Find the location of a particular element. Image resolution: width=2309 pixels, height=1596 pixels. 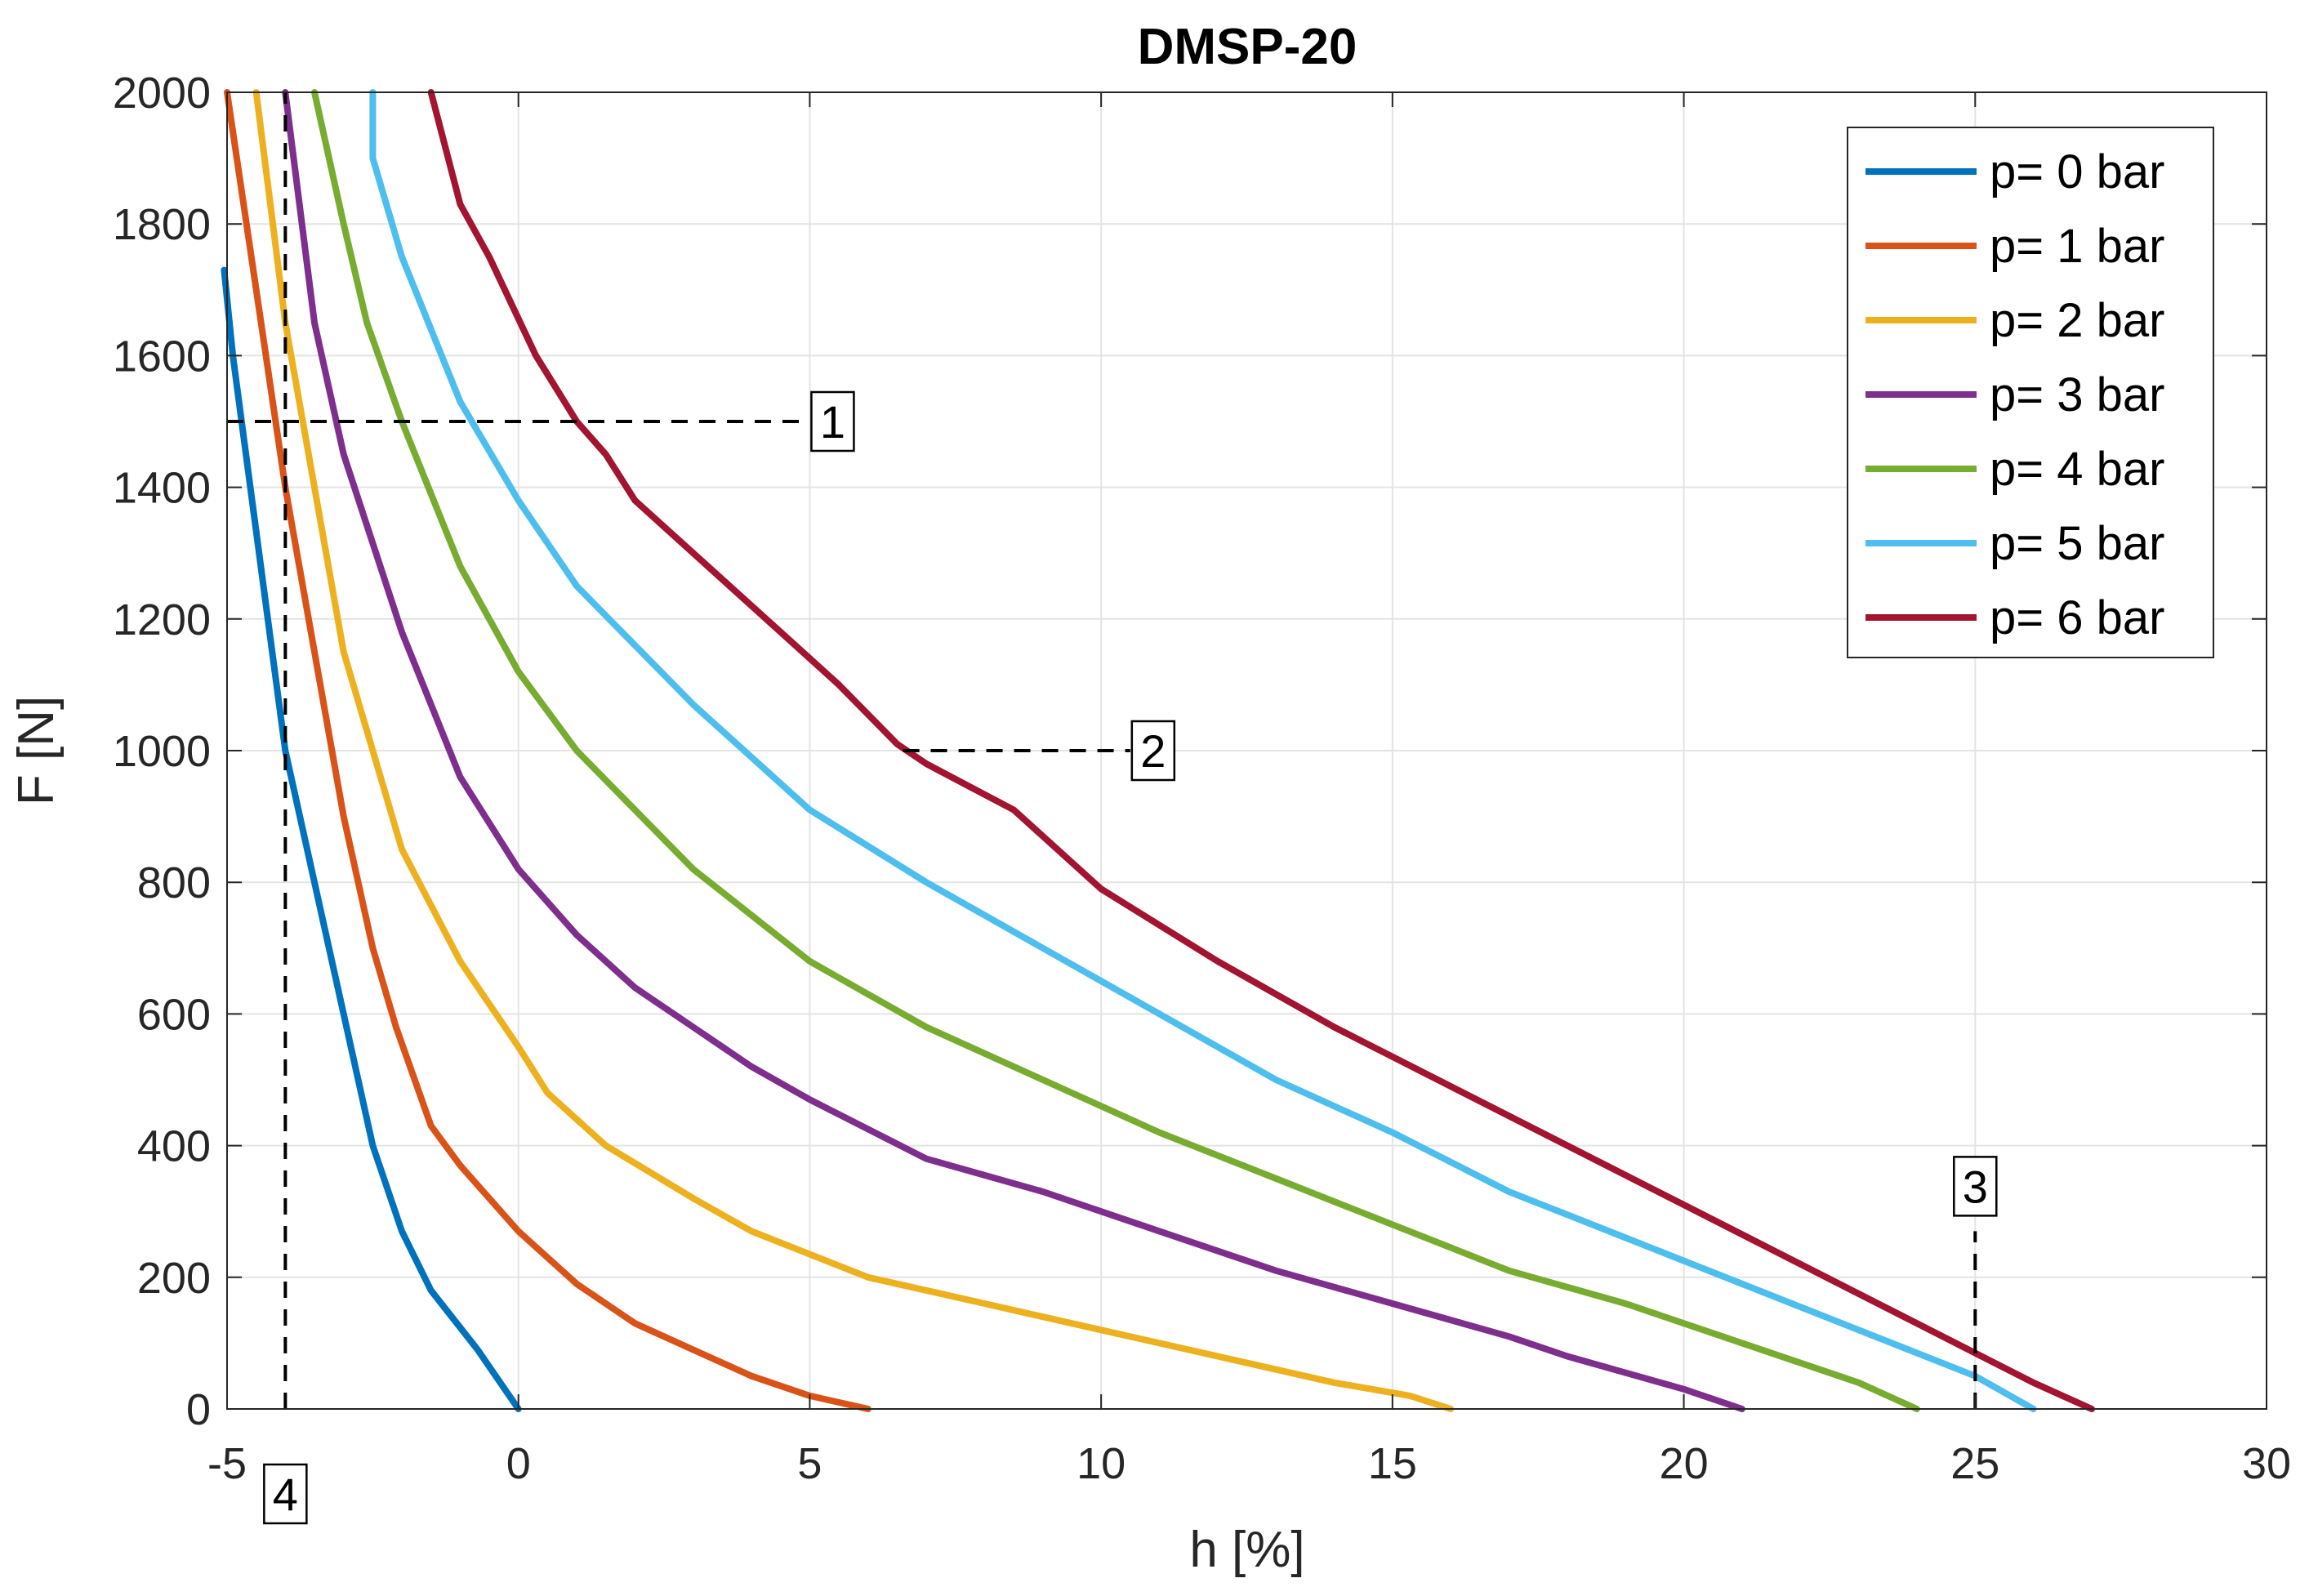

annotation-3-box is located at coordinates (1975, 1186).